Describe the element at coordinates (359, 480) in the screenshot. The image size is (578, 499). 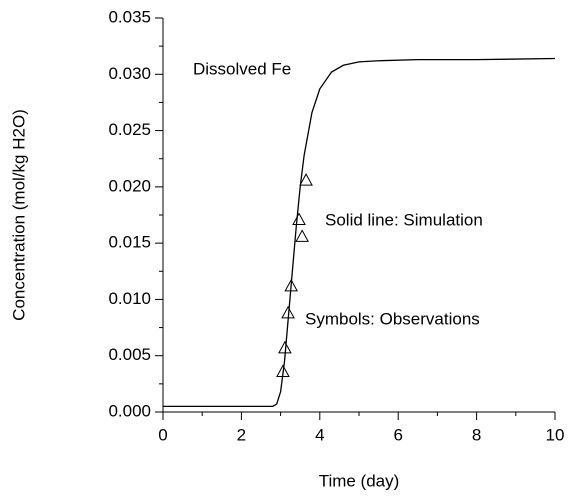
I see `x-axis-label: Time (day)` at that location.